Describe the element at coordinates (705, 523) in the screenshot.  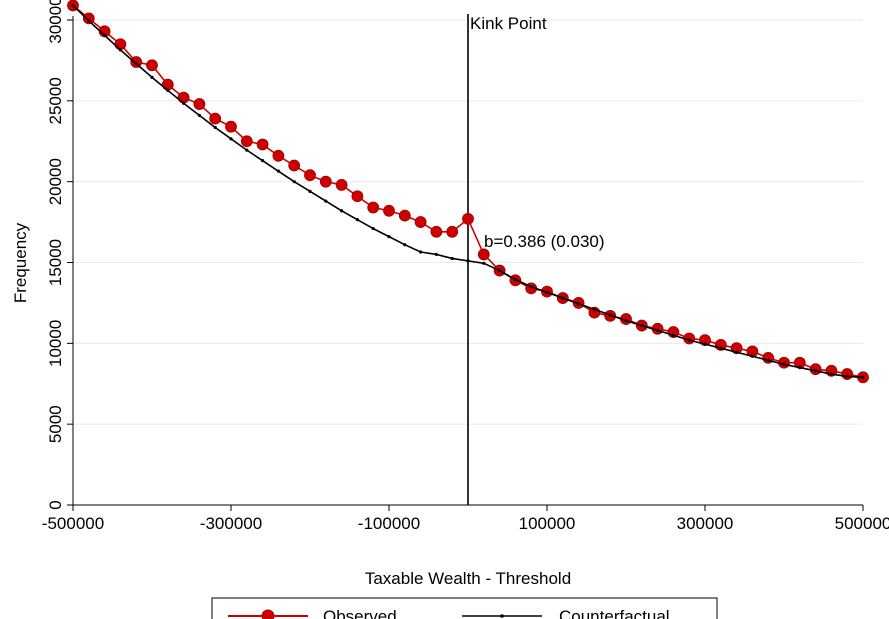
I see `x-tick-label: 300000` at that location.